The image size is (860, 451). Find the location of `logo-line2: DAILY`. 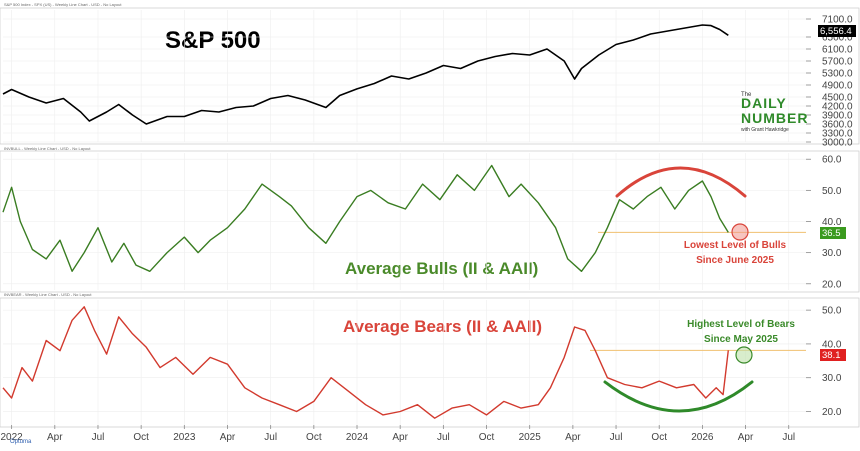

logo-line2: DAILY is located at coordinates (764, 103).